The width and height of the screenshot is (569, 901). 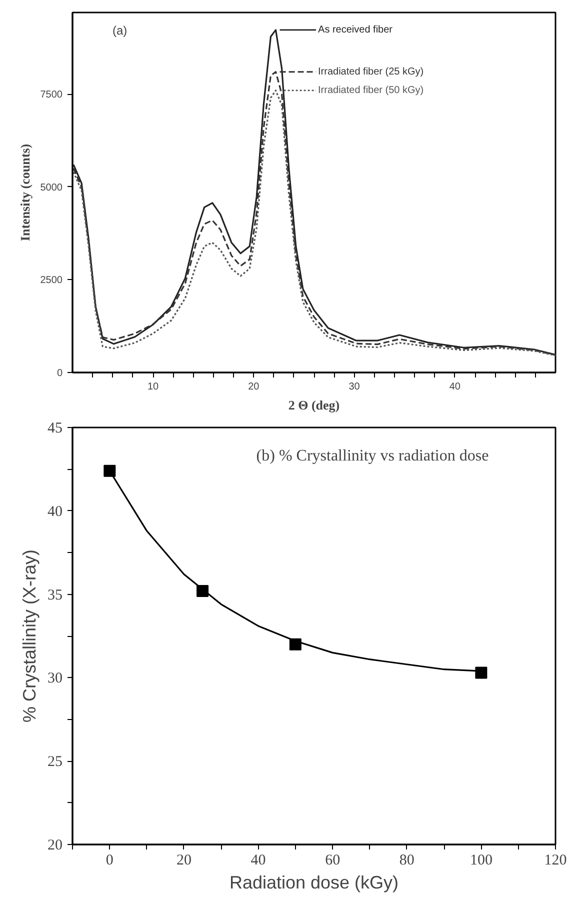 I want to click on legend-label: Irradiated fiber (50 kGy), so click(x=371, y=90).